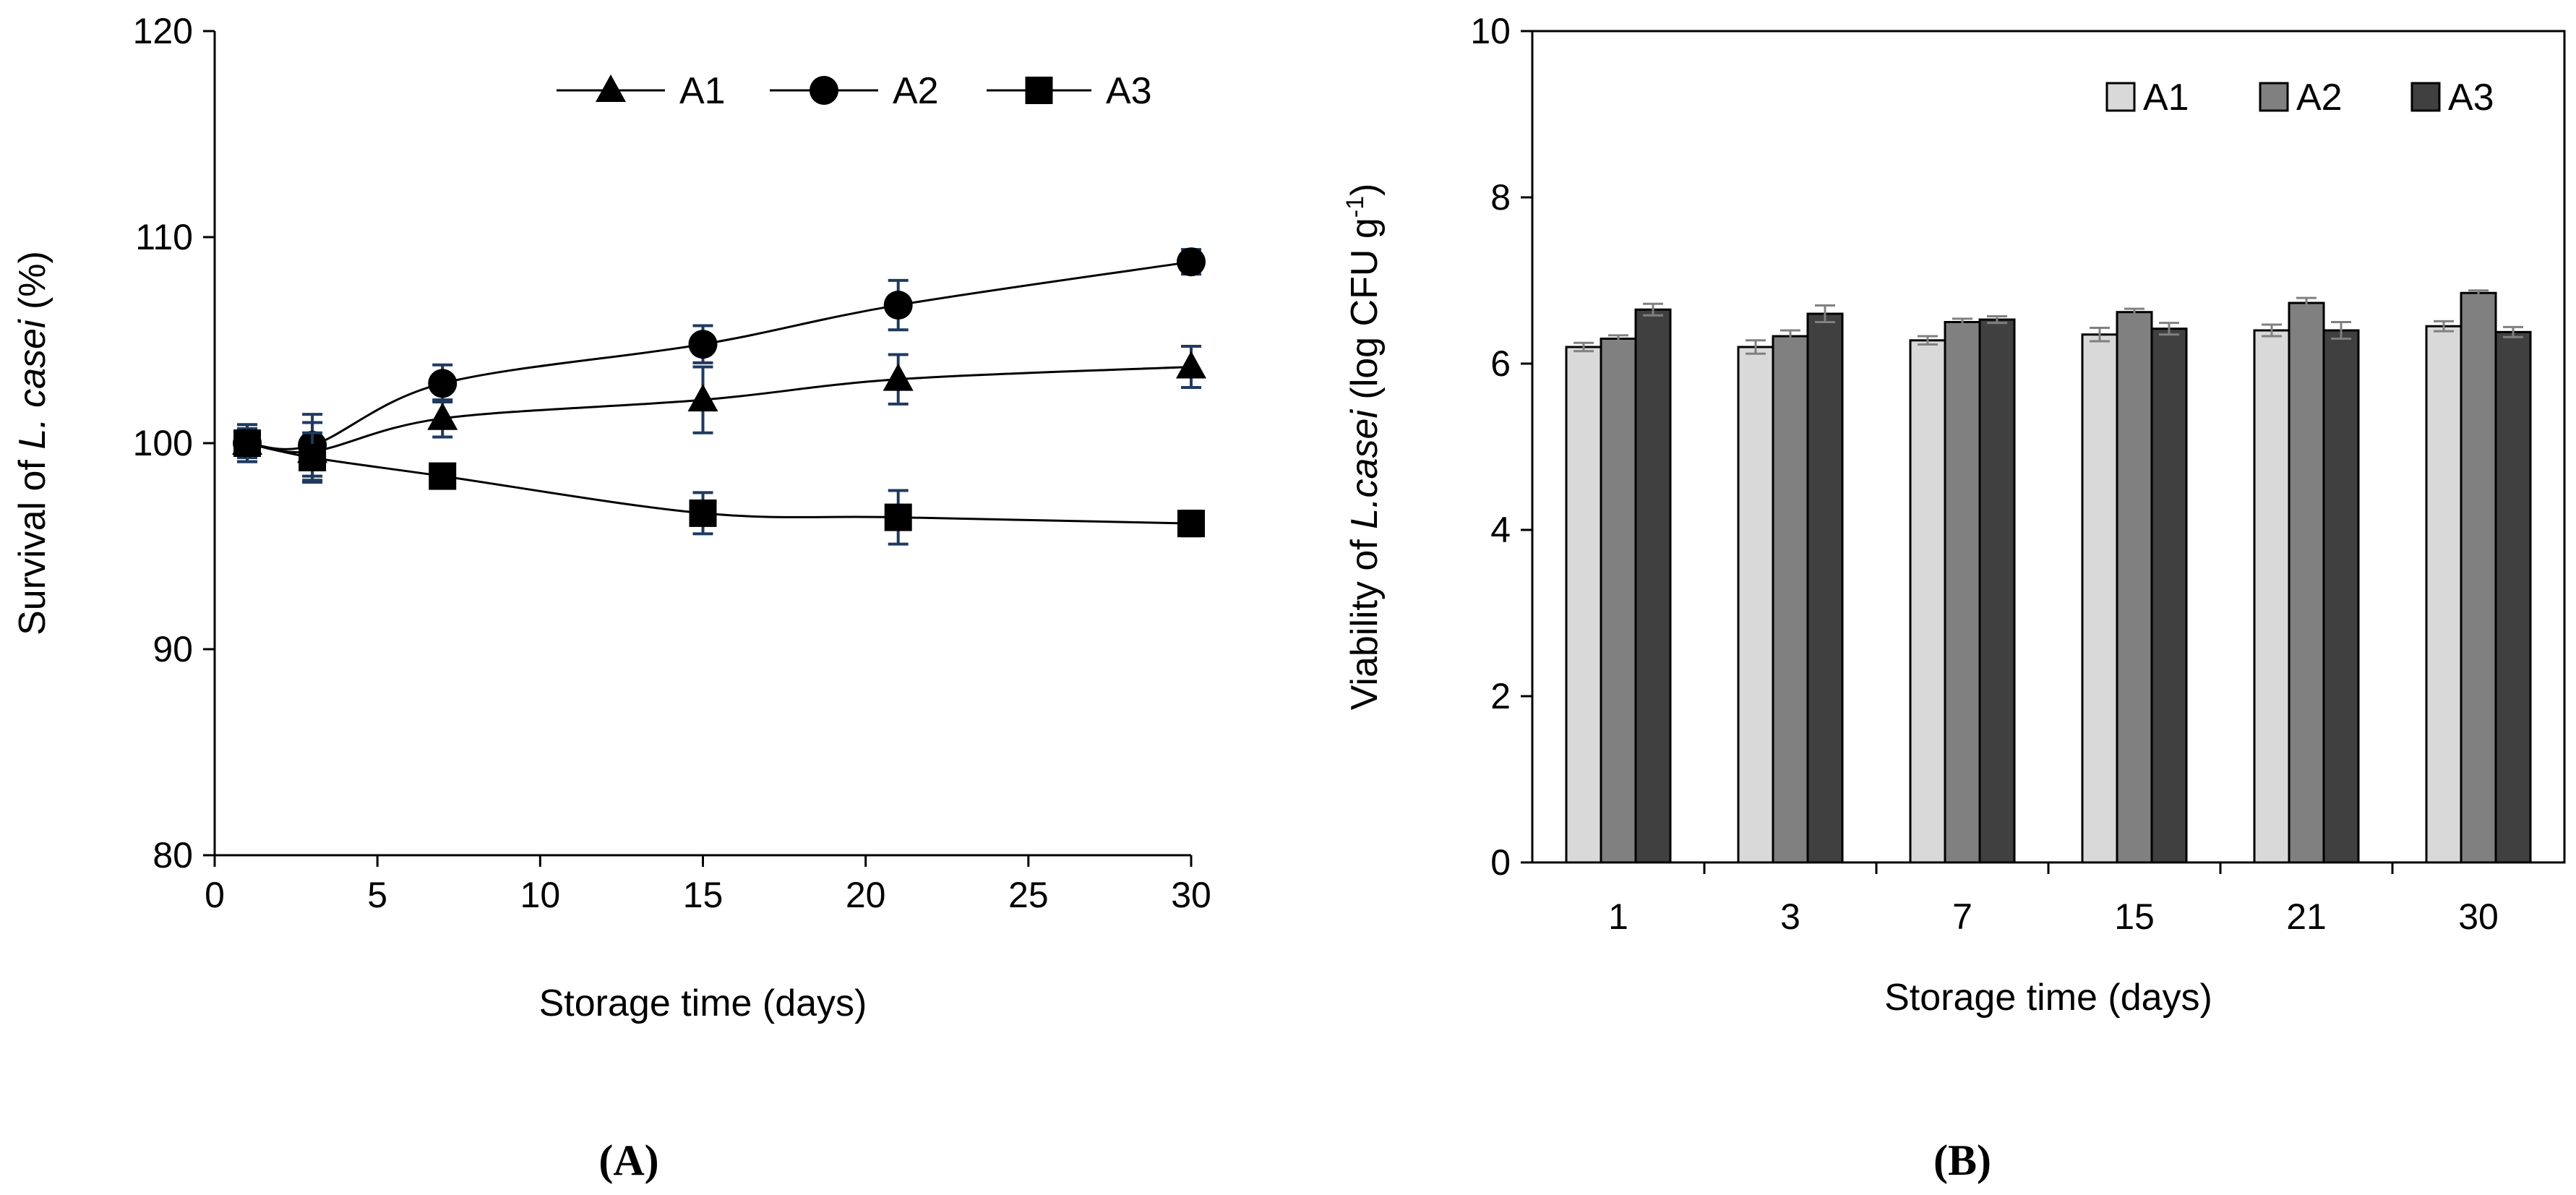 This screenshot has height=1195, width=2576. I want to click on y-tick-label: 10, so click(1491, 31).